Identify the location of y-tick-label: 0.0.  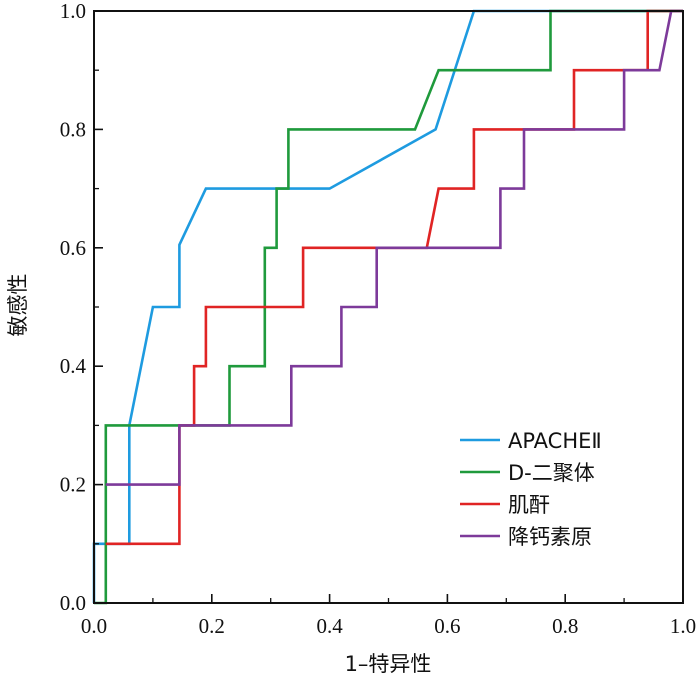
(73, 603).